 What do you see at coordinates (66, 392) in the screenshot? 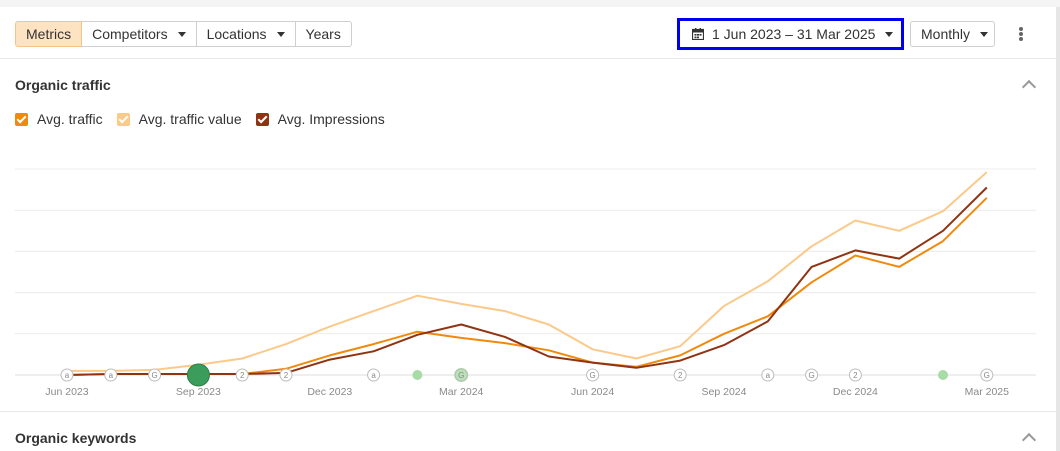
I see `x-tick-label: Jun 2023` at bounding box center [66, 392].